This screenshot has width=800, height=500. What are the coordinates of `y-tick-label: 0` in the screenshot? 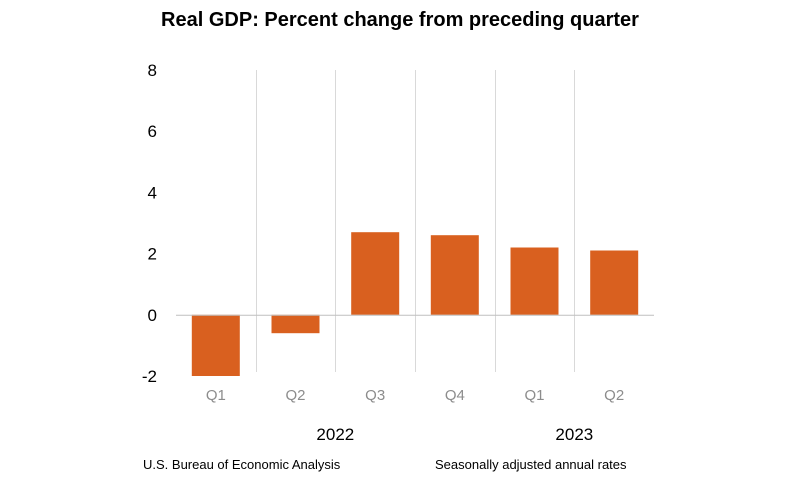 It's located at (152, 315).